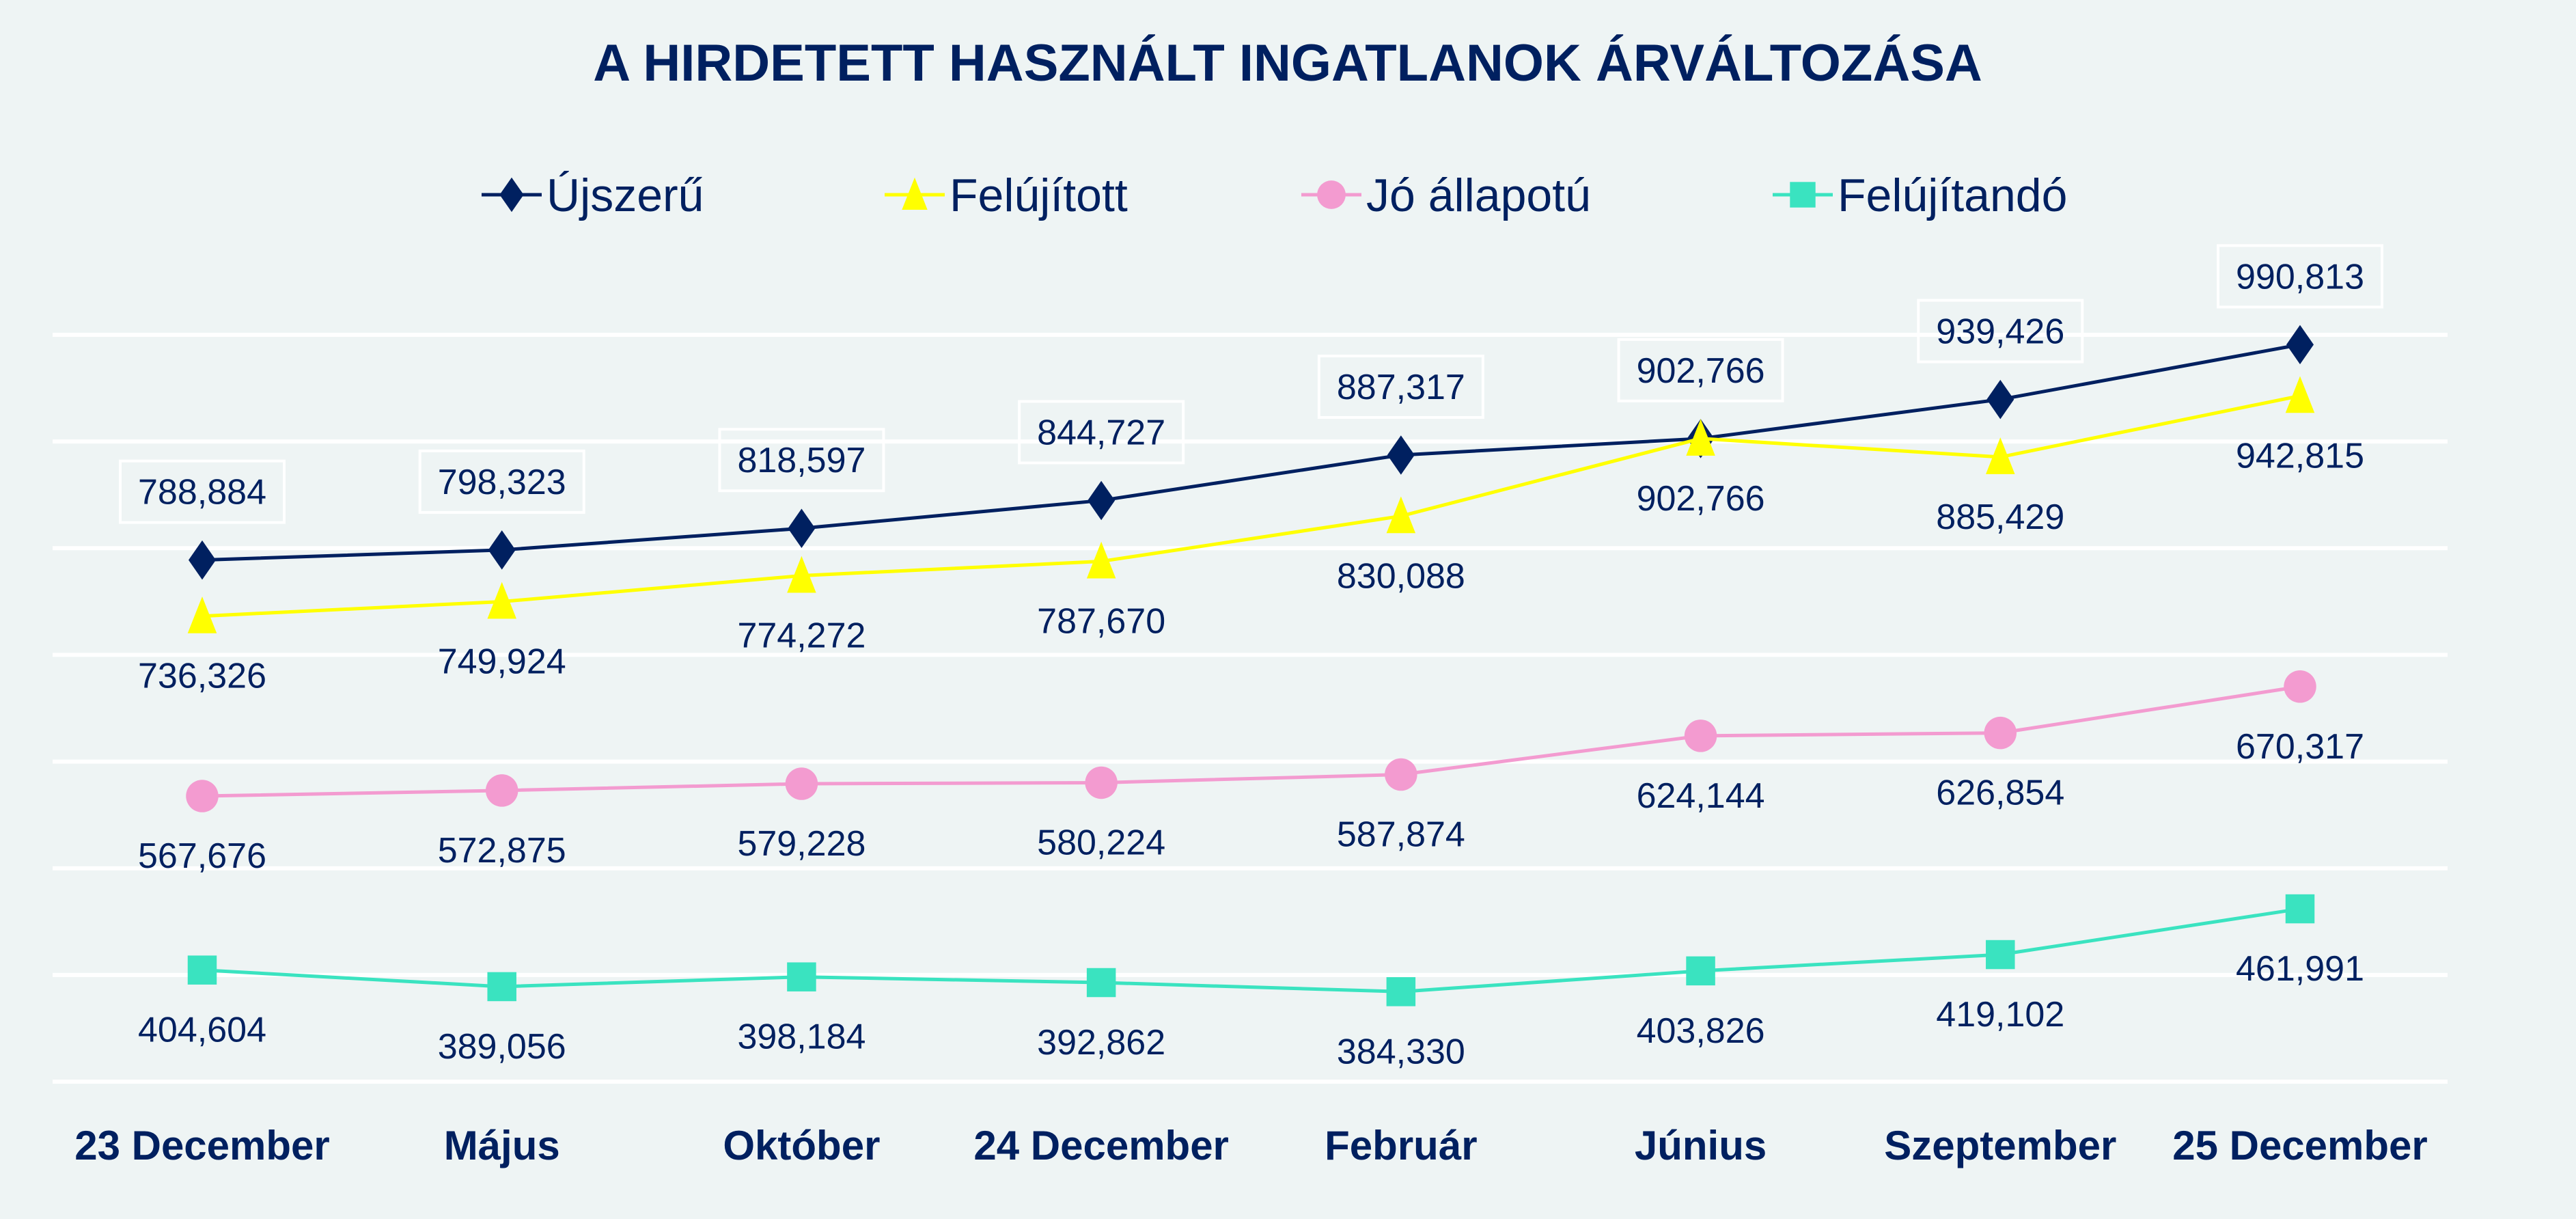 The height and width of the screenshot is (1219, 2576). Describe the element at coordinates (202, 676) in the screenshot. I see `data-label: 736,326` at that location.